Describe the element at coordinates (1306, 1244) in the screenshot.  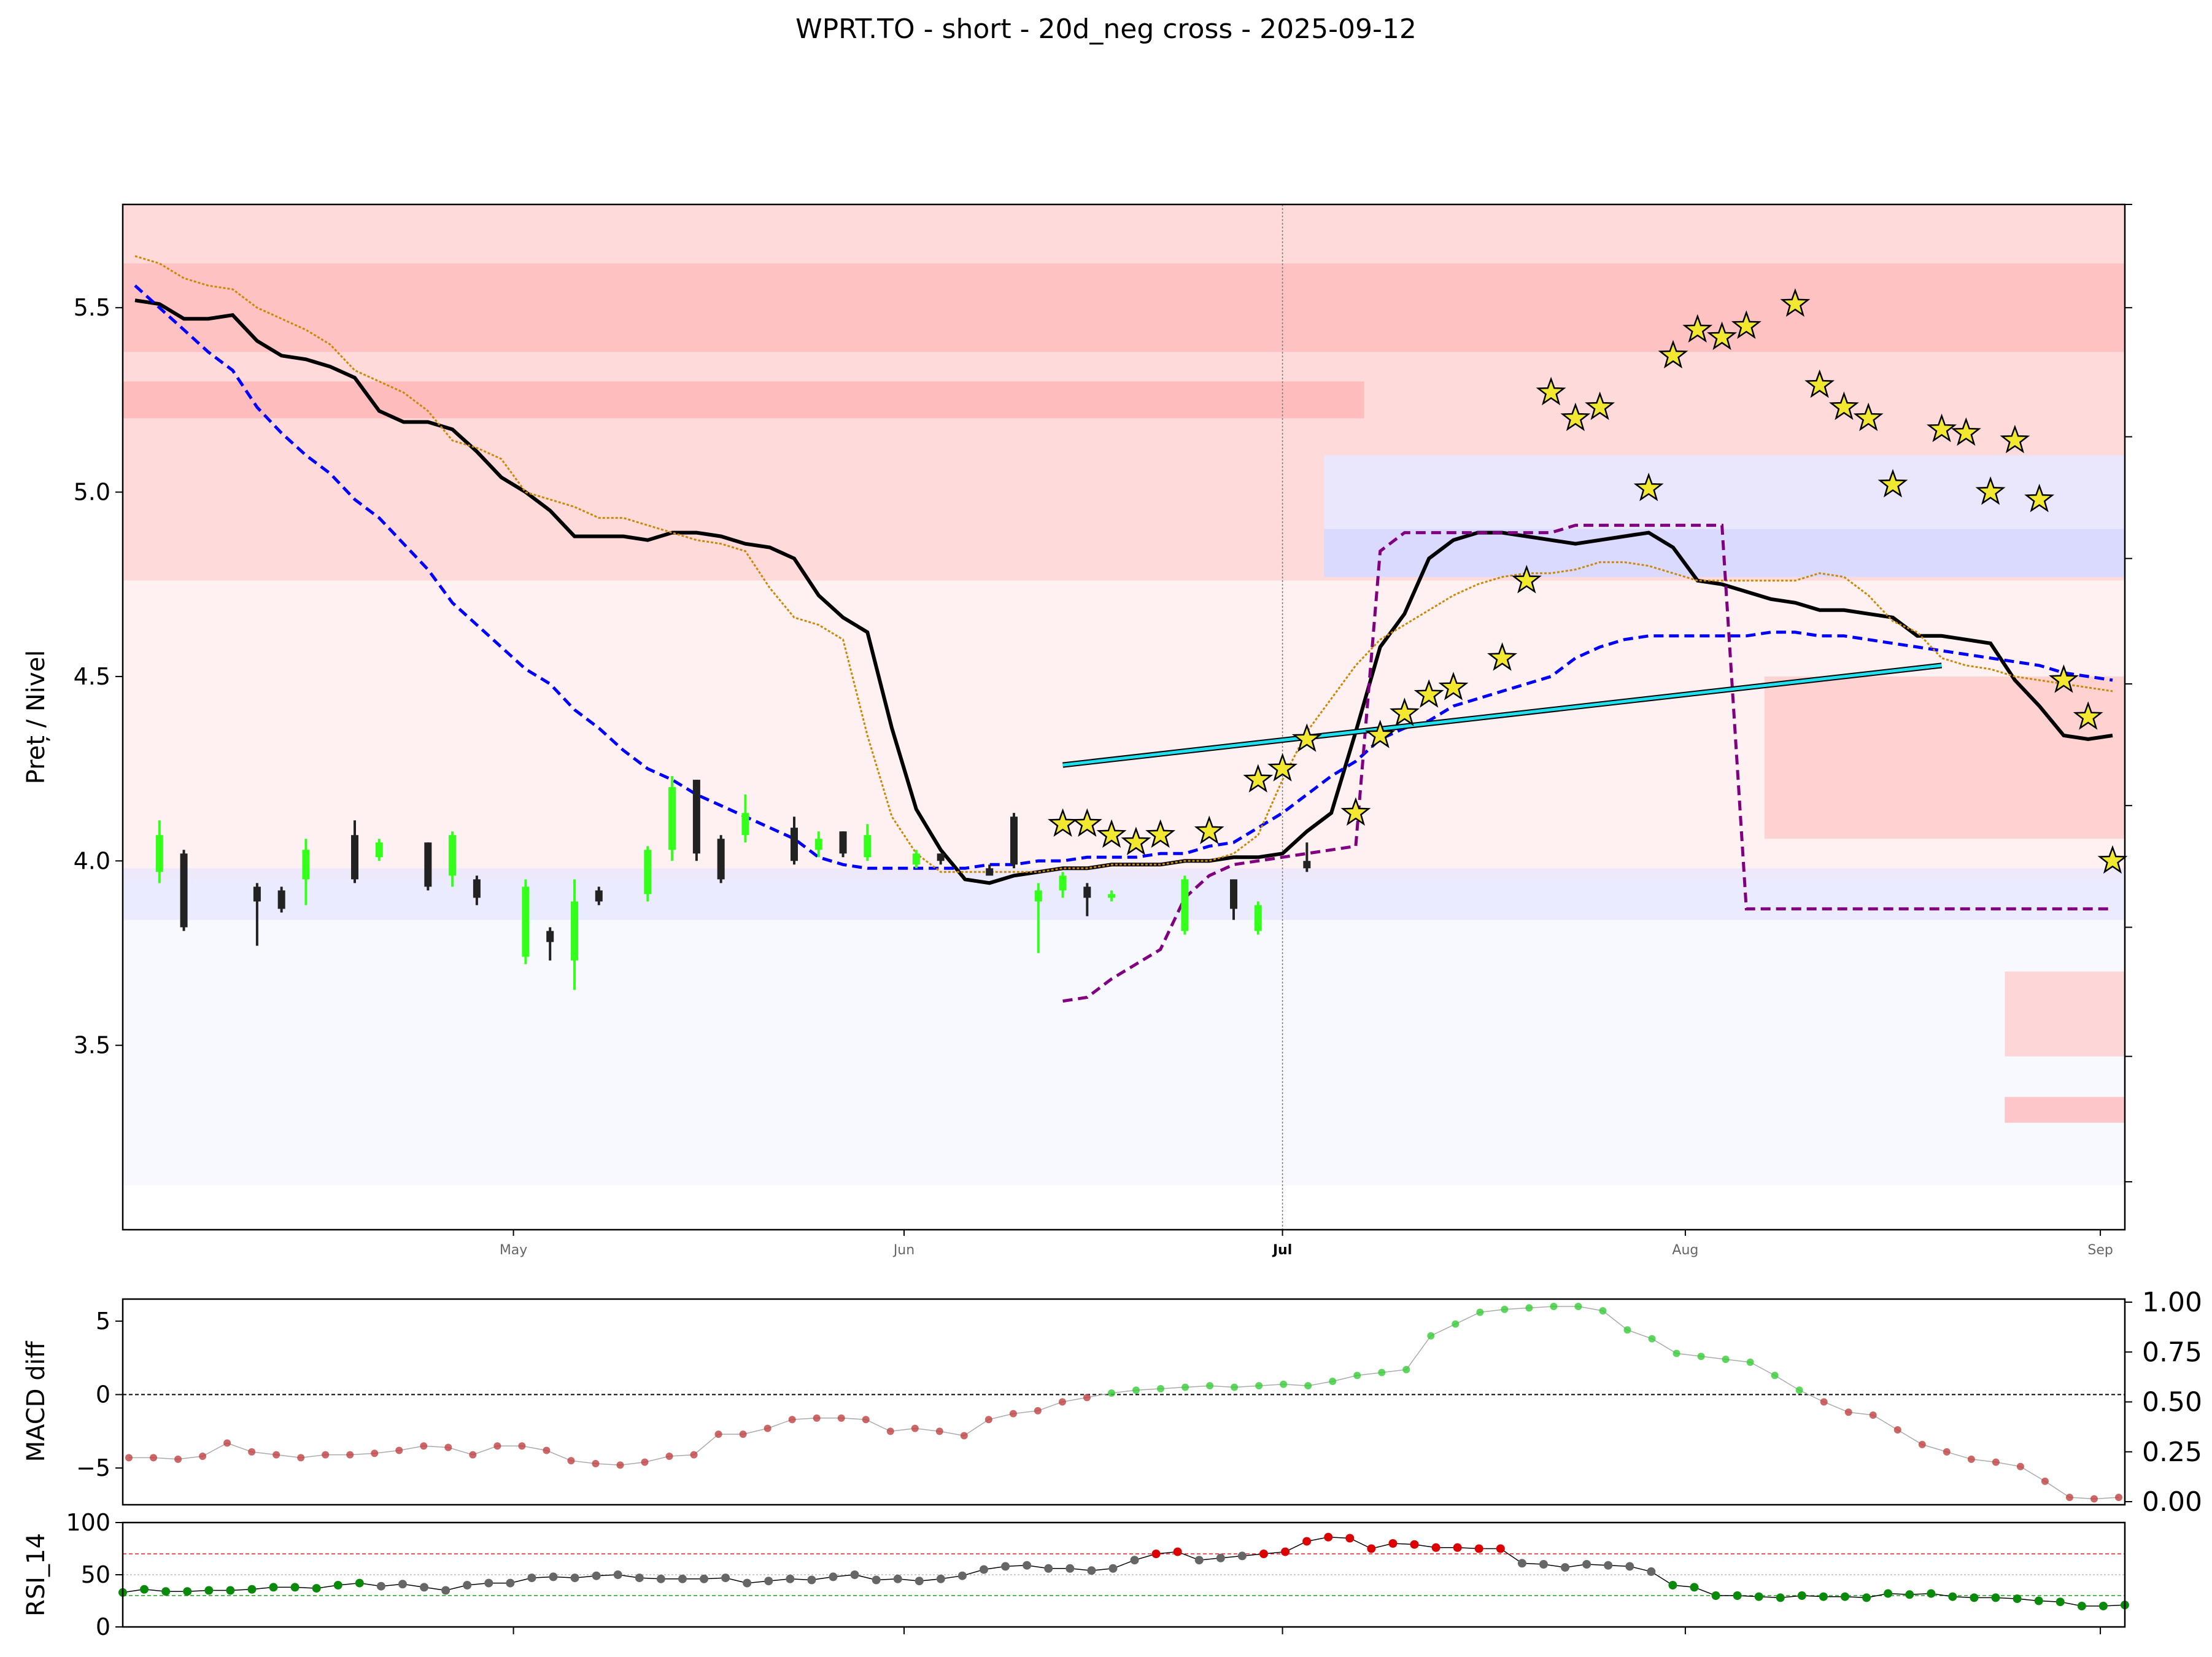
I see `month-ticks: May Jun Jul Aug Sep` at that location.